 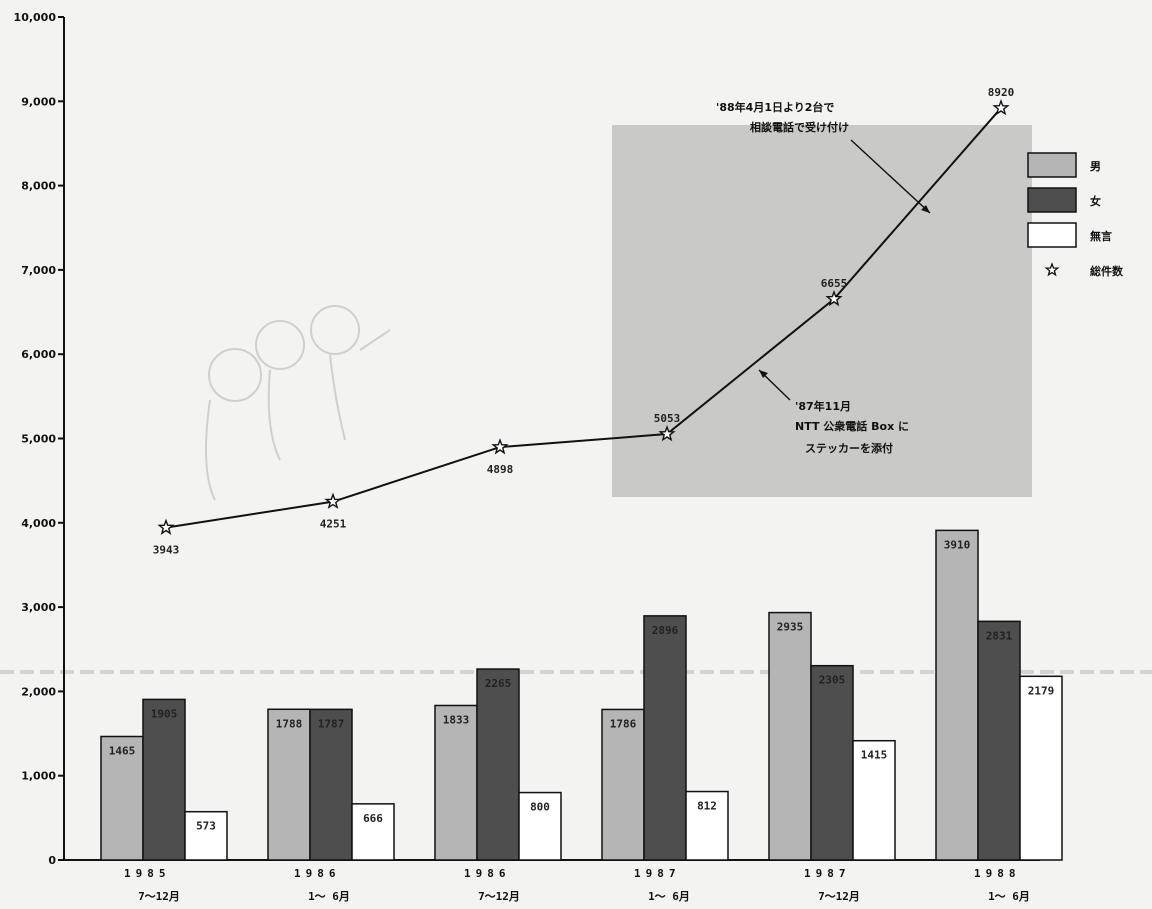 What do you see at coordinates (206, 826) in the screenshot?
I see `bar-value-label: 573` at bounding box center [206, 826].